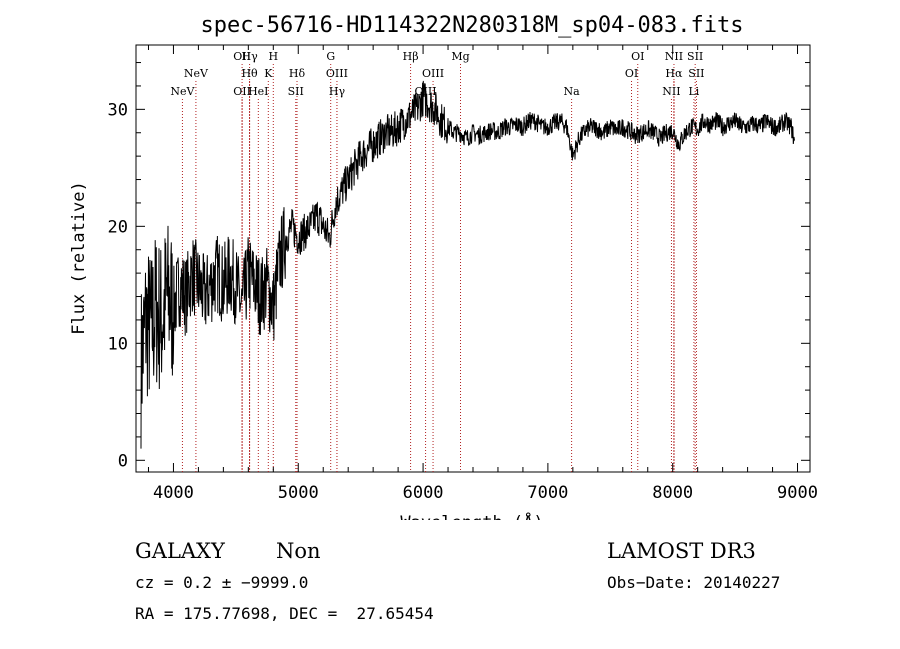  I want to click on x-tick-label: 4000, so click(173, 493).